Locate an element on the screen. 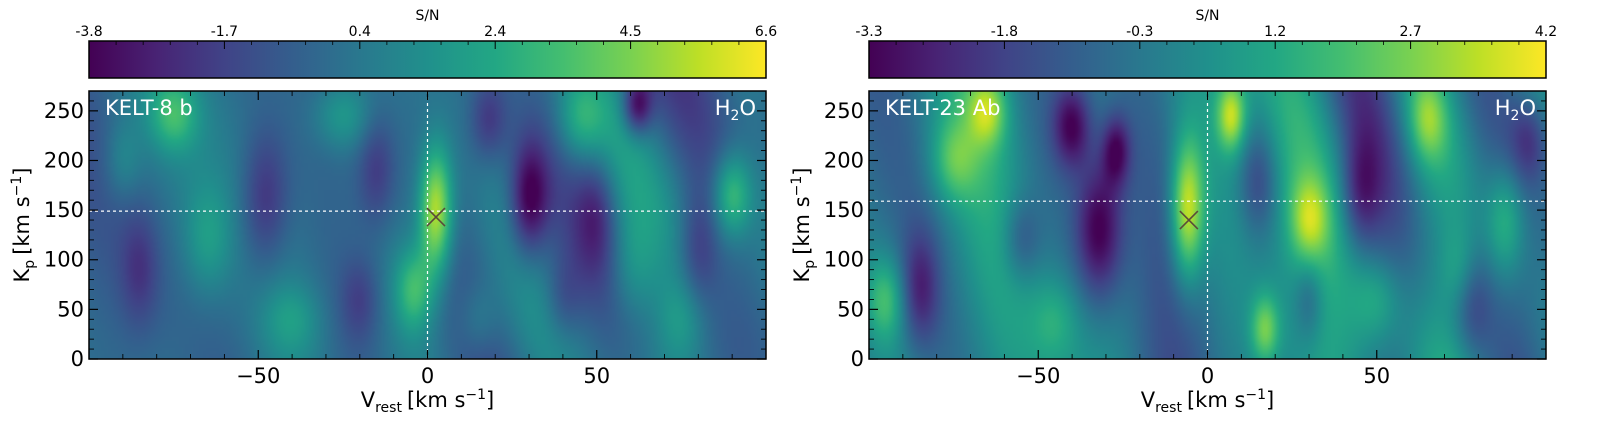 This screenshot has width=1612, height=438. colorbar-tick-label: 2.7 is located at coordinates (1410, 32).